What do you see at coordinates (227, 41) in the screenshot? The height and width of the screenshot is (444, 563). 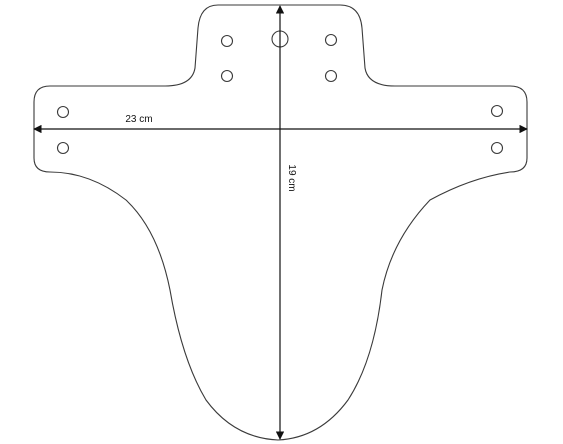 I see `top-left-hole-upper` at bounding box center [227, 41].